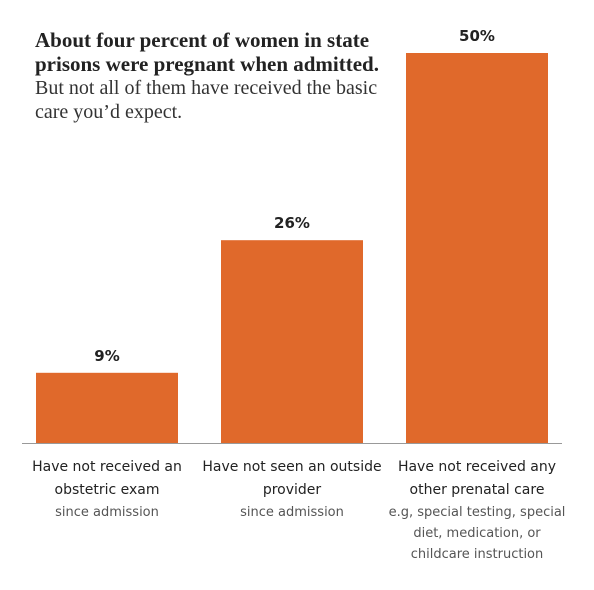 This screenshot has height=590, width=594. What do you see at coordinates (477, 36) in the screenshot?
I see `value-label: 50%` at bounding box center [477, 36].